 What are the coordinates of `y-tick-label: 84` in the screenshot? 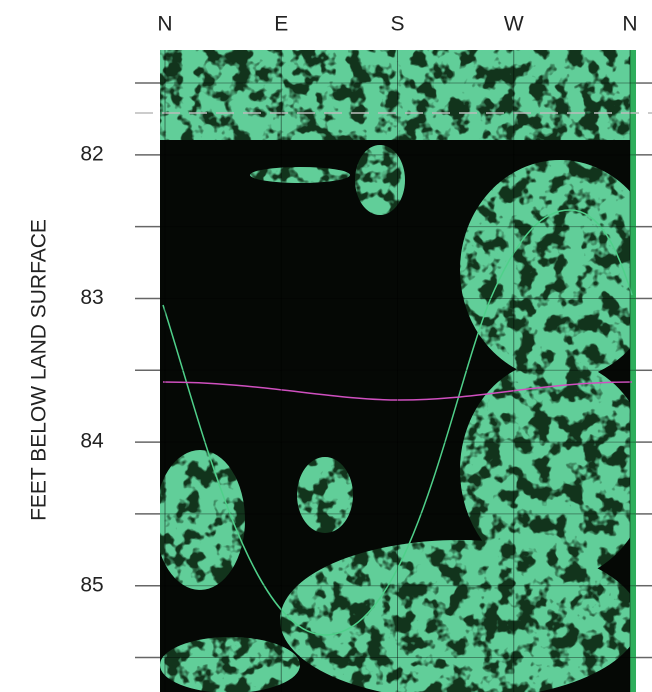 It's located at (92, 441).